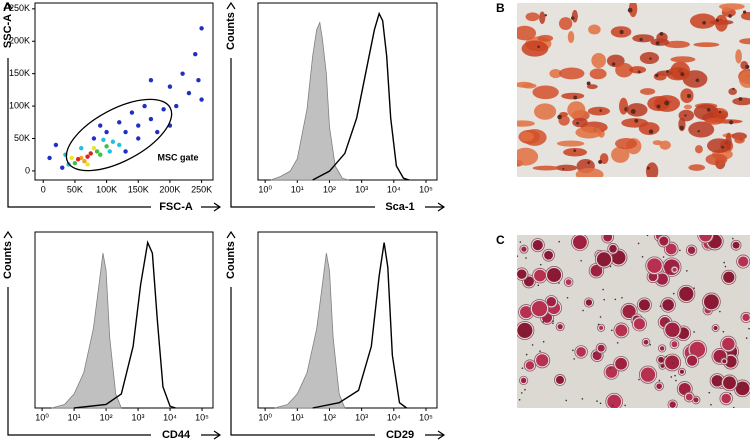 This screenshot has height=444, width=750. I want to click on arrow-head, so click(231, 234).